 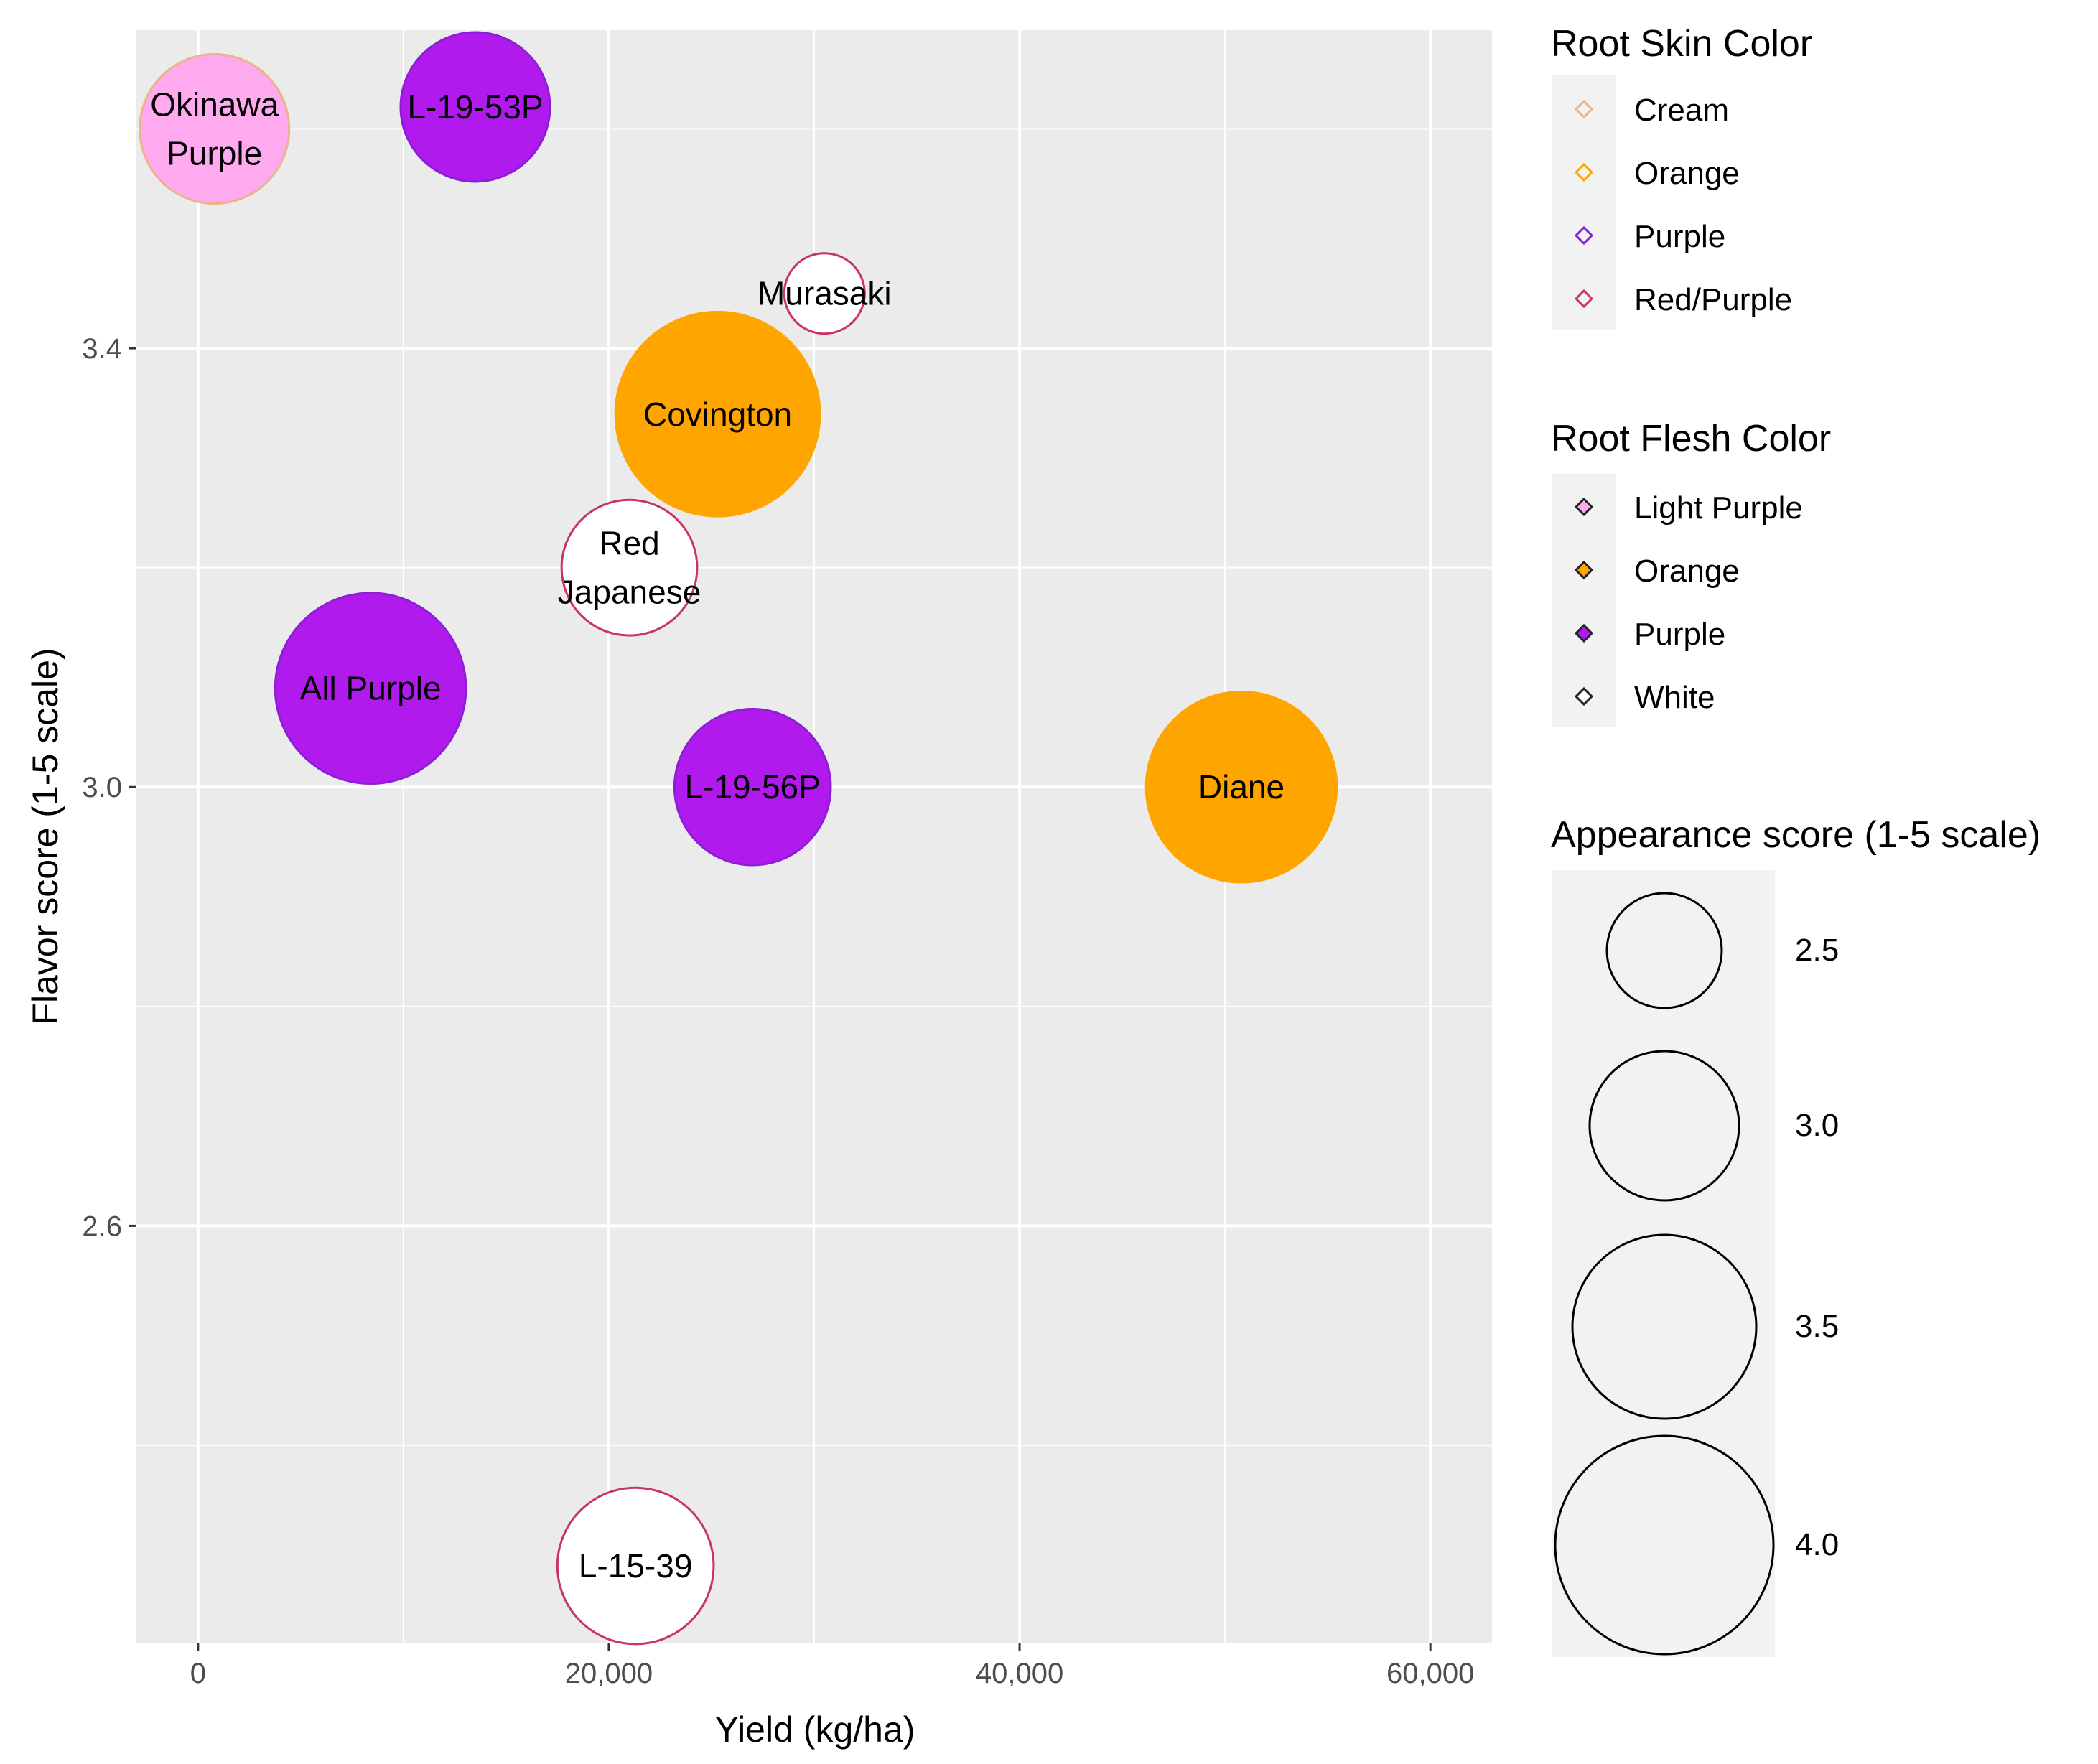 I want to click on legend-flesh-title: Root Flesh Color, so click(x=1691, y=438).